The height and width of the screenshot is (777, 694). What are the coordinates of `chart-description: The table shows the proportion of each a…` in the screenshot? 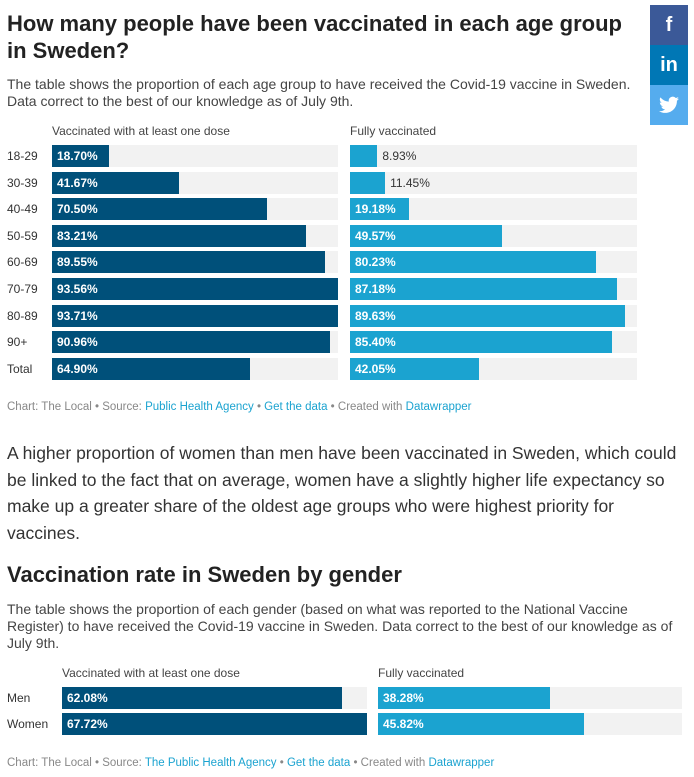 It's located at (319, 92).